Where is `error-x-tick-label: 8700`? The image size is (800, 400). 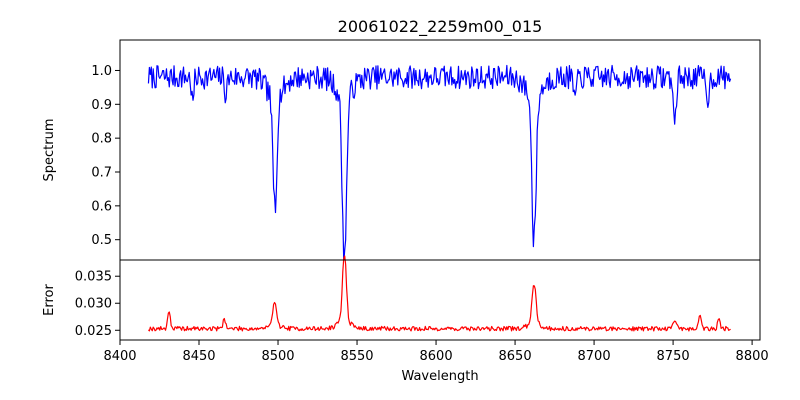
error-x-tick-label: 8700 is located at coordinates (594, 356).